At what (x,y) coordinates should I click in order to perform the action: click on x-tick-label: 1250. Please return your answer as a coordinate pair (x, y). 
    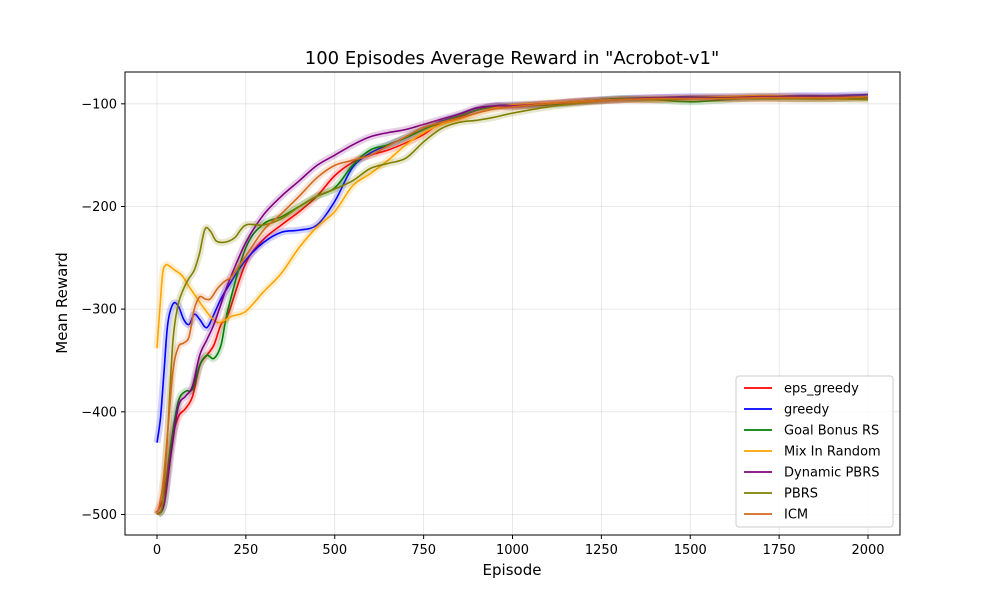
    Looking at the image, I should click on (601, 550).